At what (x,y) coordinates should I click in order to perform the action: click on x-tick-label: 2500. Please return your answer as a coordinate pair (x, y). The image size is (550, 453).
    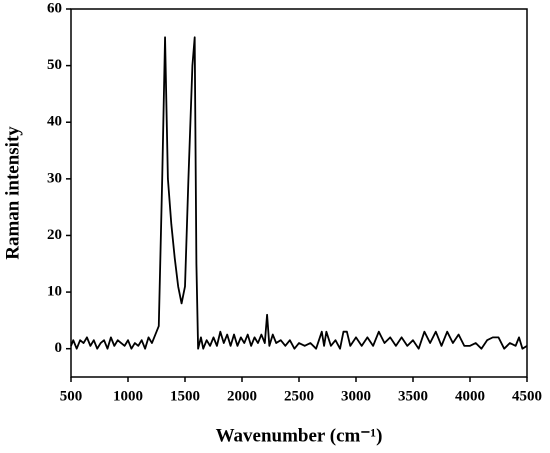
    Looking at the image, I should click on (299, 396).